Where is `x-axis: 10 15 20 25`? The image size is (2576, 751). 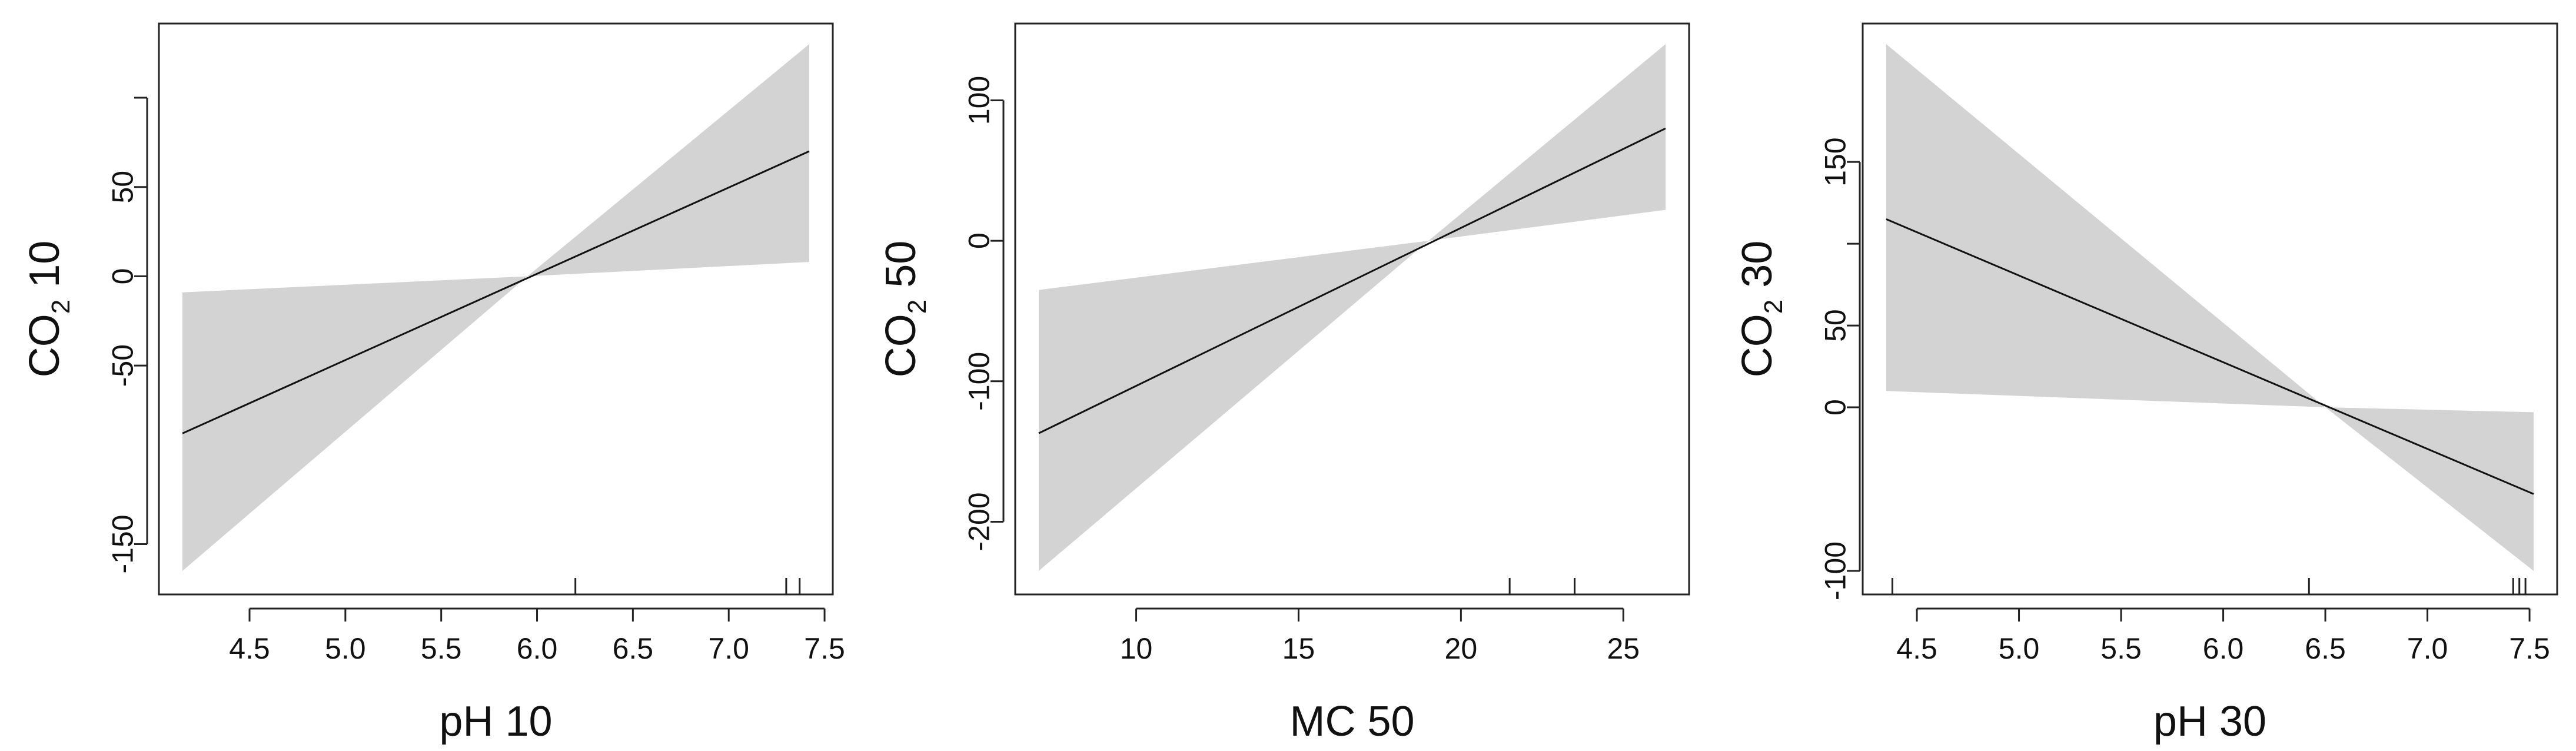
x-axis: 10 15 20 25 is located at coordinates (1380, 636).